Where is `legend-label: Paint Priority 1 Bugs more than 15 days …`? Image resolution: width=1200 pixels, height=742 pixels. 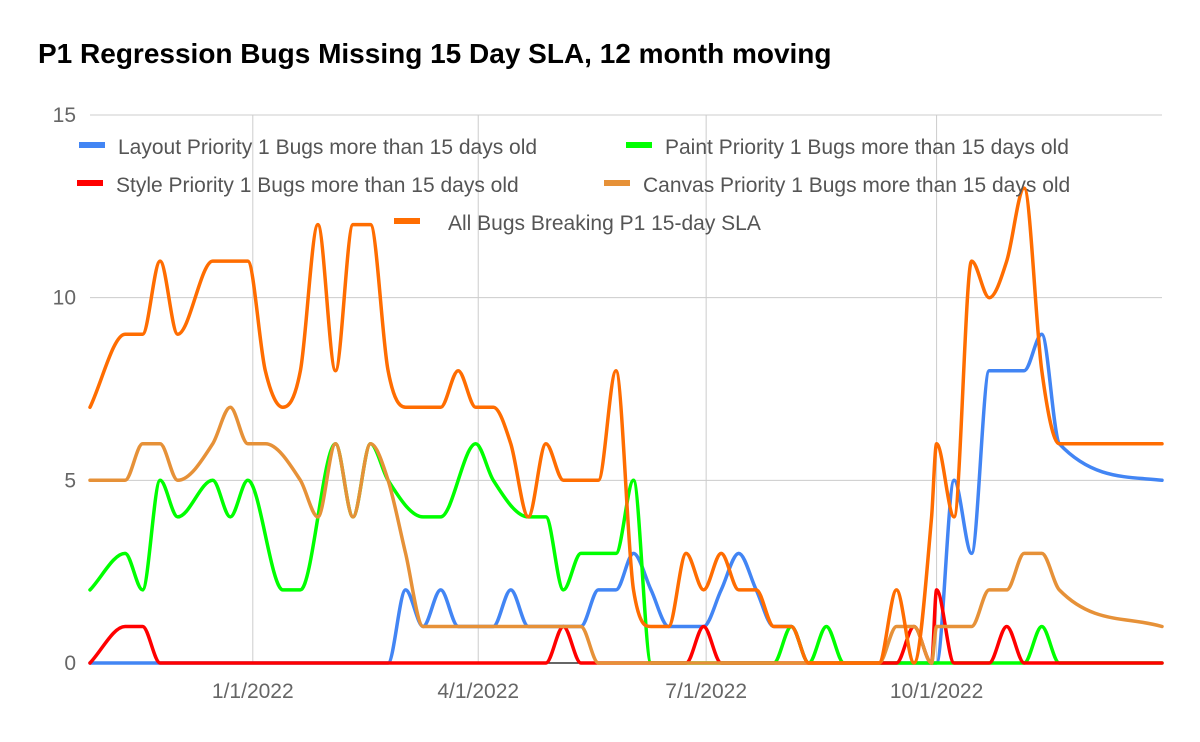
legend-label: Paint Priority 1 Bugs more than 15 days … is located at coordinates (867, 147).